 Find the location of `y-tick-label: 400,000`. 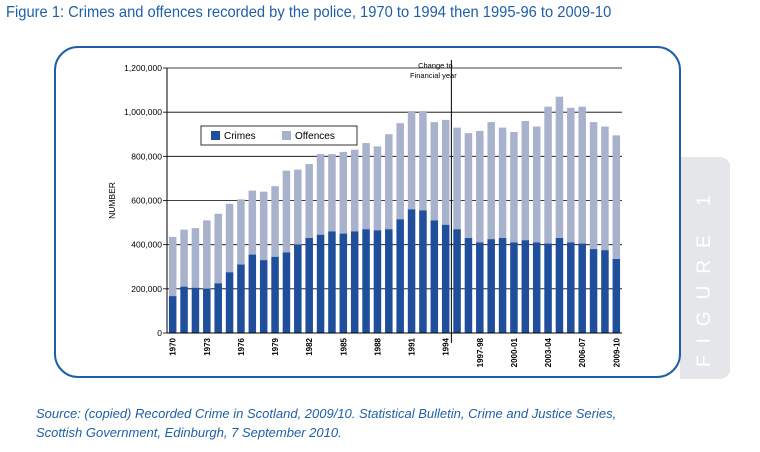

y-tick-label: 400,000 is located at coordinates (146, 245).